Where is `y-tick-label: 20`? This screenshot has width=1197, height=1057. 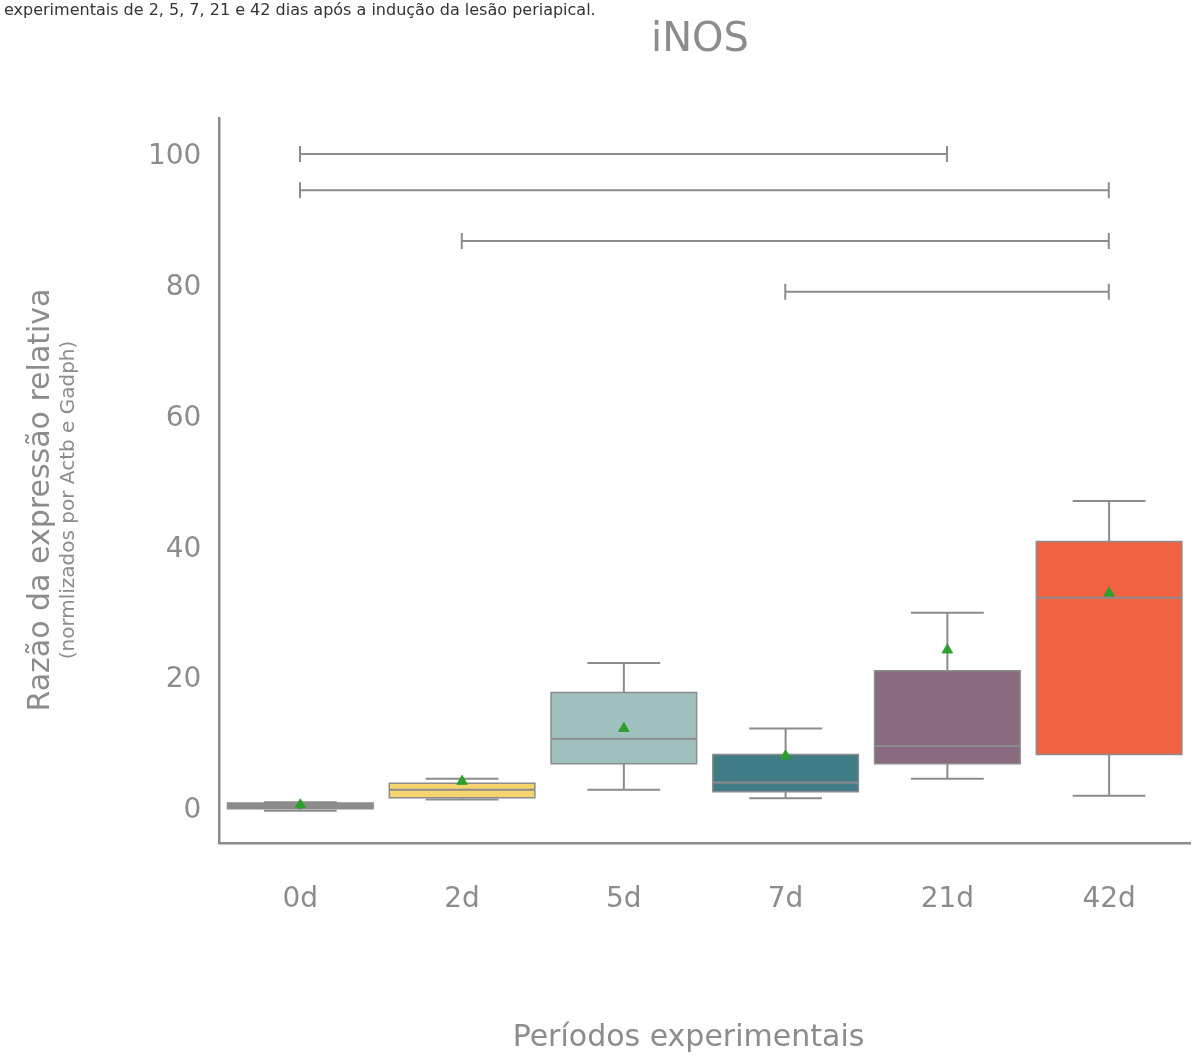 y-tick-label: 20 is located at coordinates (183, 678).